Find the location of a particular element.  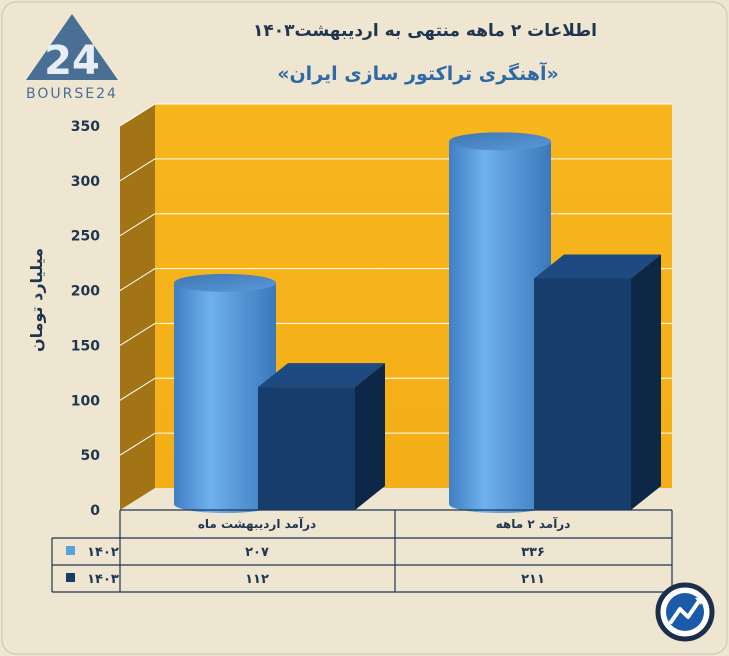

y-tick-label: 50 is located at coordinates (91, 456).